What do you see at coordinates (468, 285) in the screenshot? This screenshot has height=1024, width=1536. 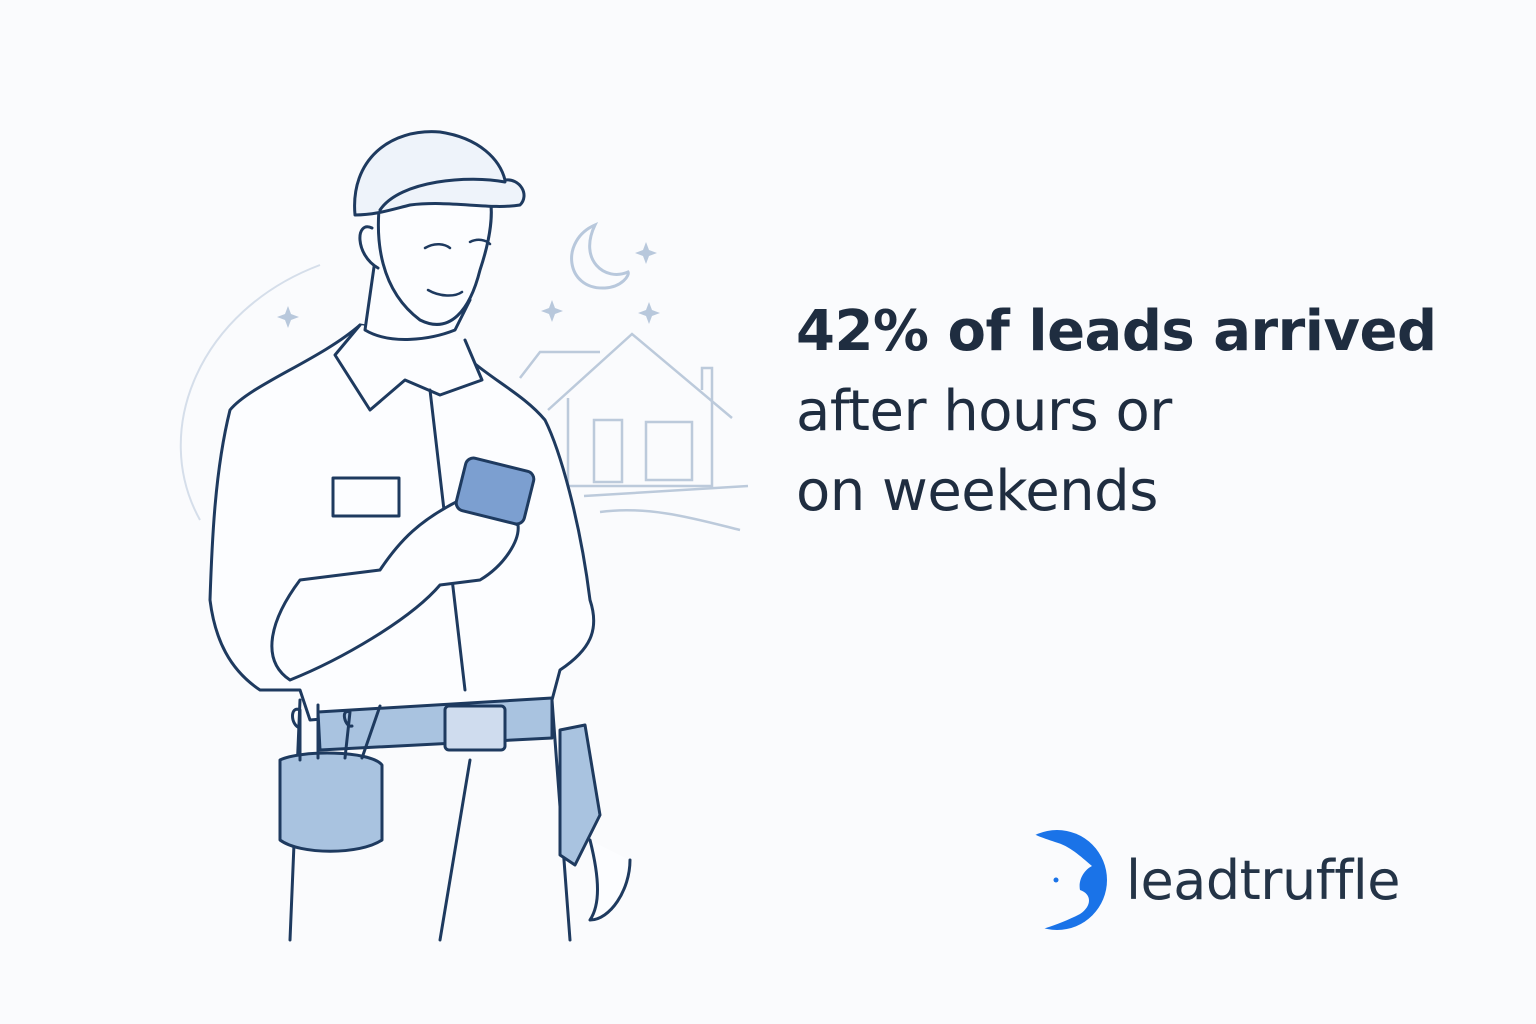 I see `star-icons` at bounding box center [468, 285].